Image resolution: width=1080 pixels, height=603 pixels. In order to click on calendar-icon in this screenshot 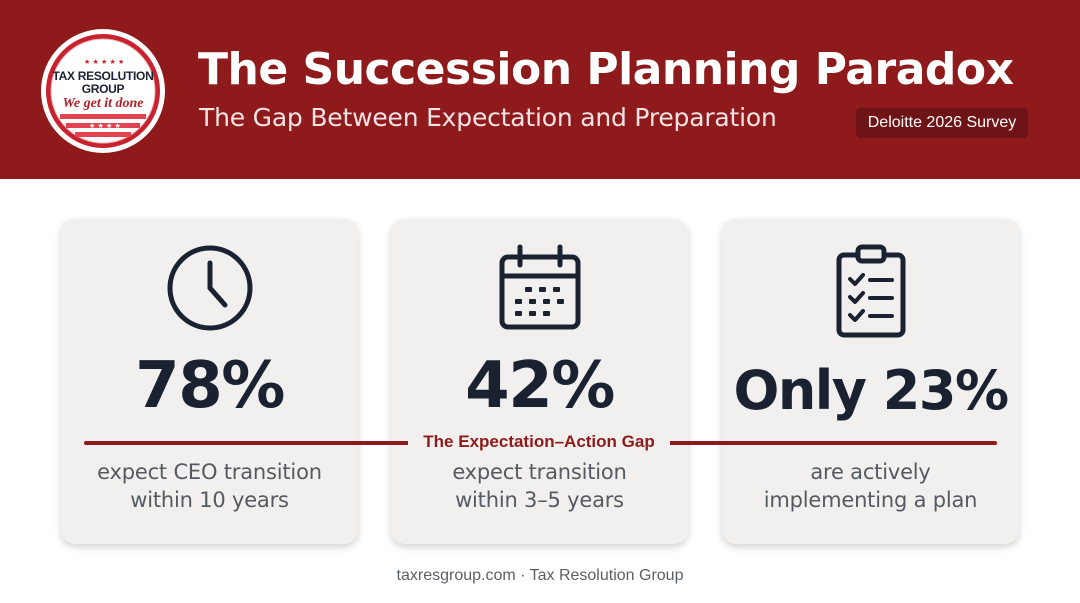, I will do `click(539, 287)`.